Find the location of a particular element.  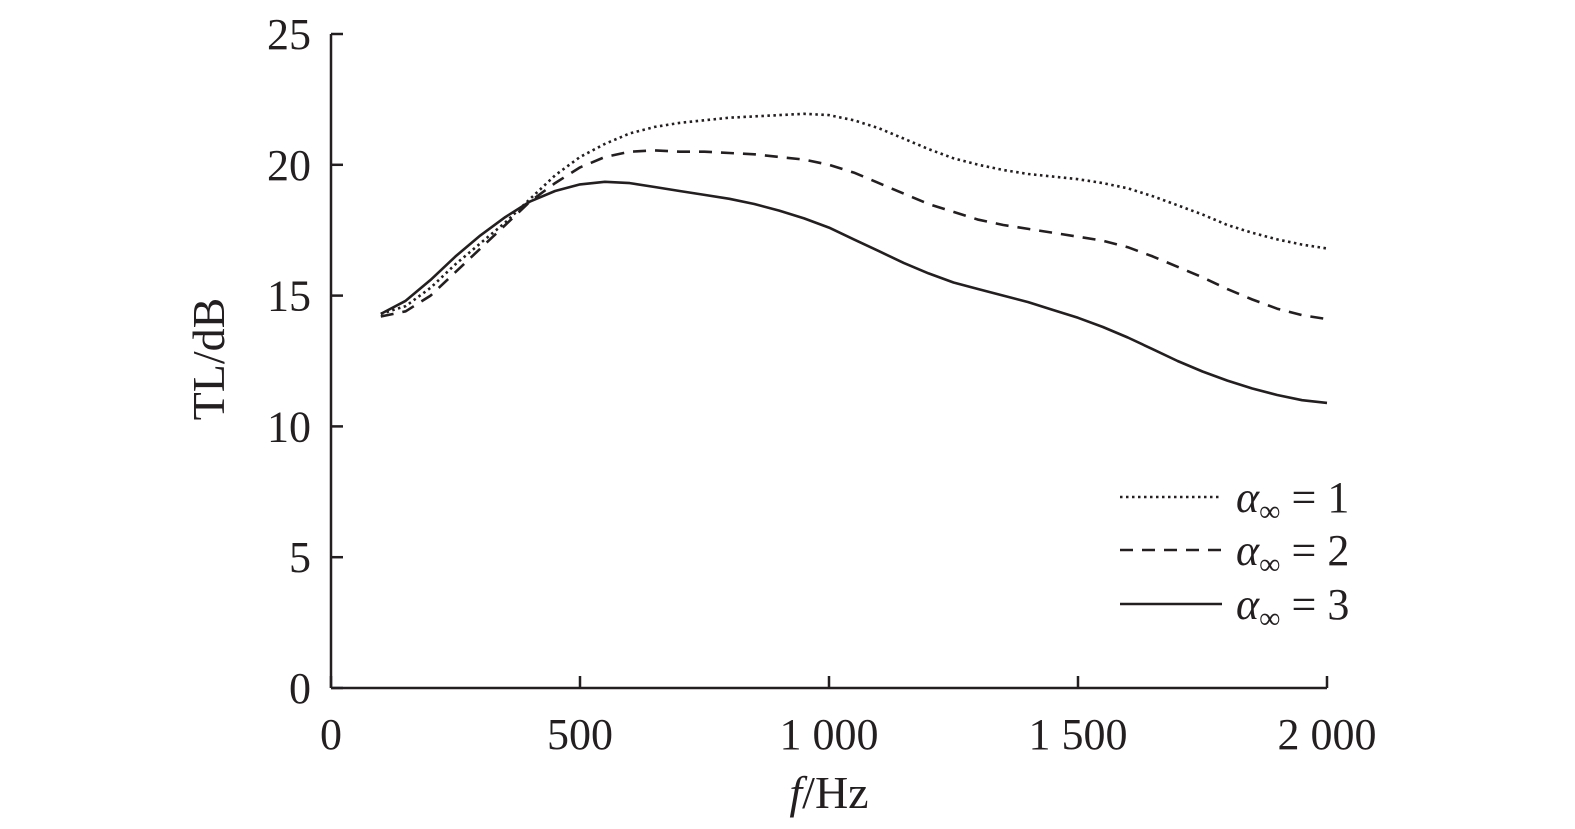

x-tick-label: 2 000 is located at coordinates (1327, 734).